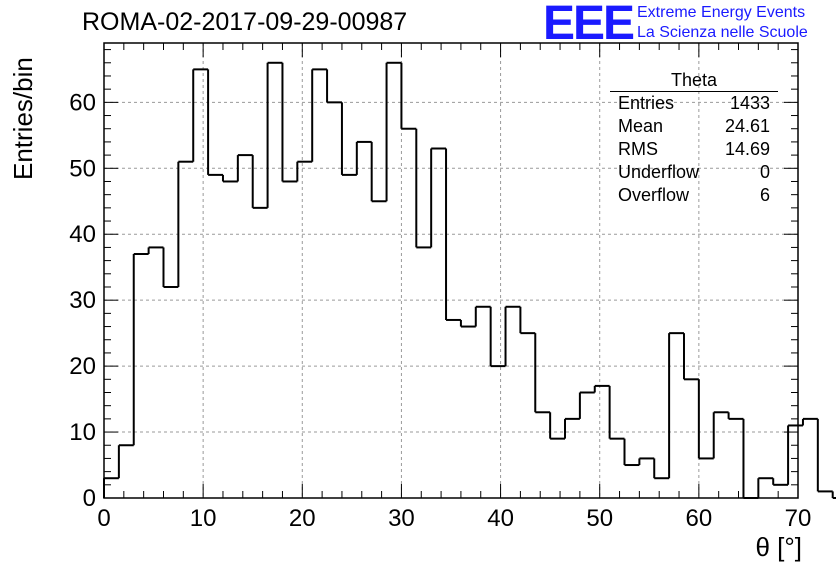 The width and height of the screenshot is (836, 572). What do you see at coordinates (694, 103) in the screenshot?
I see `stats-row-entries: Entries 1433` at bounding box center [694, 103].